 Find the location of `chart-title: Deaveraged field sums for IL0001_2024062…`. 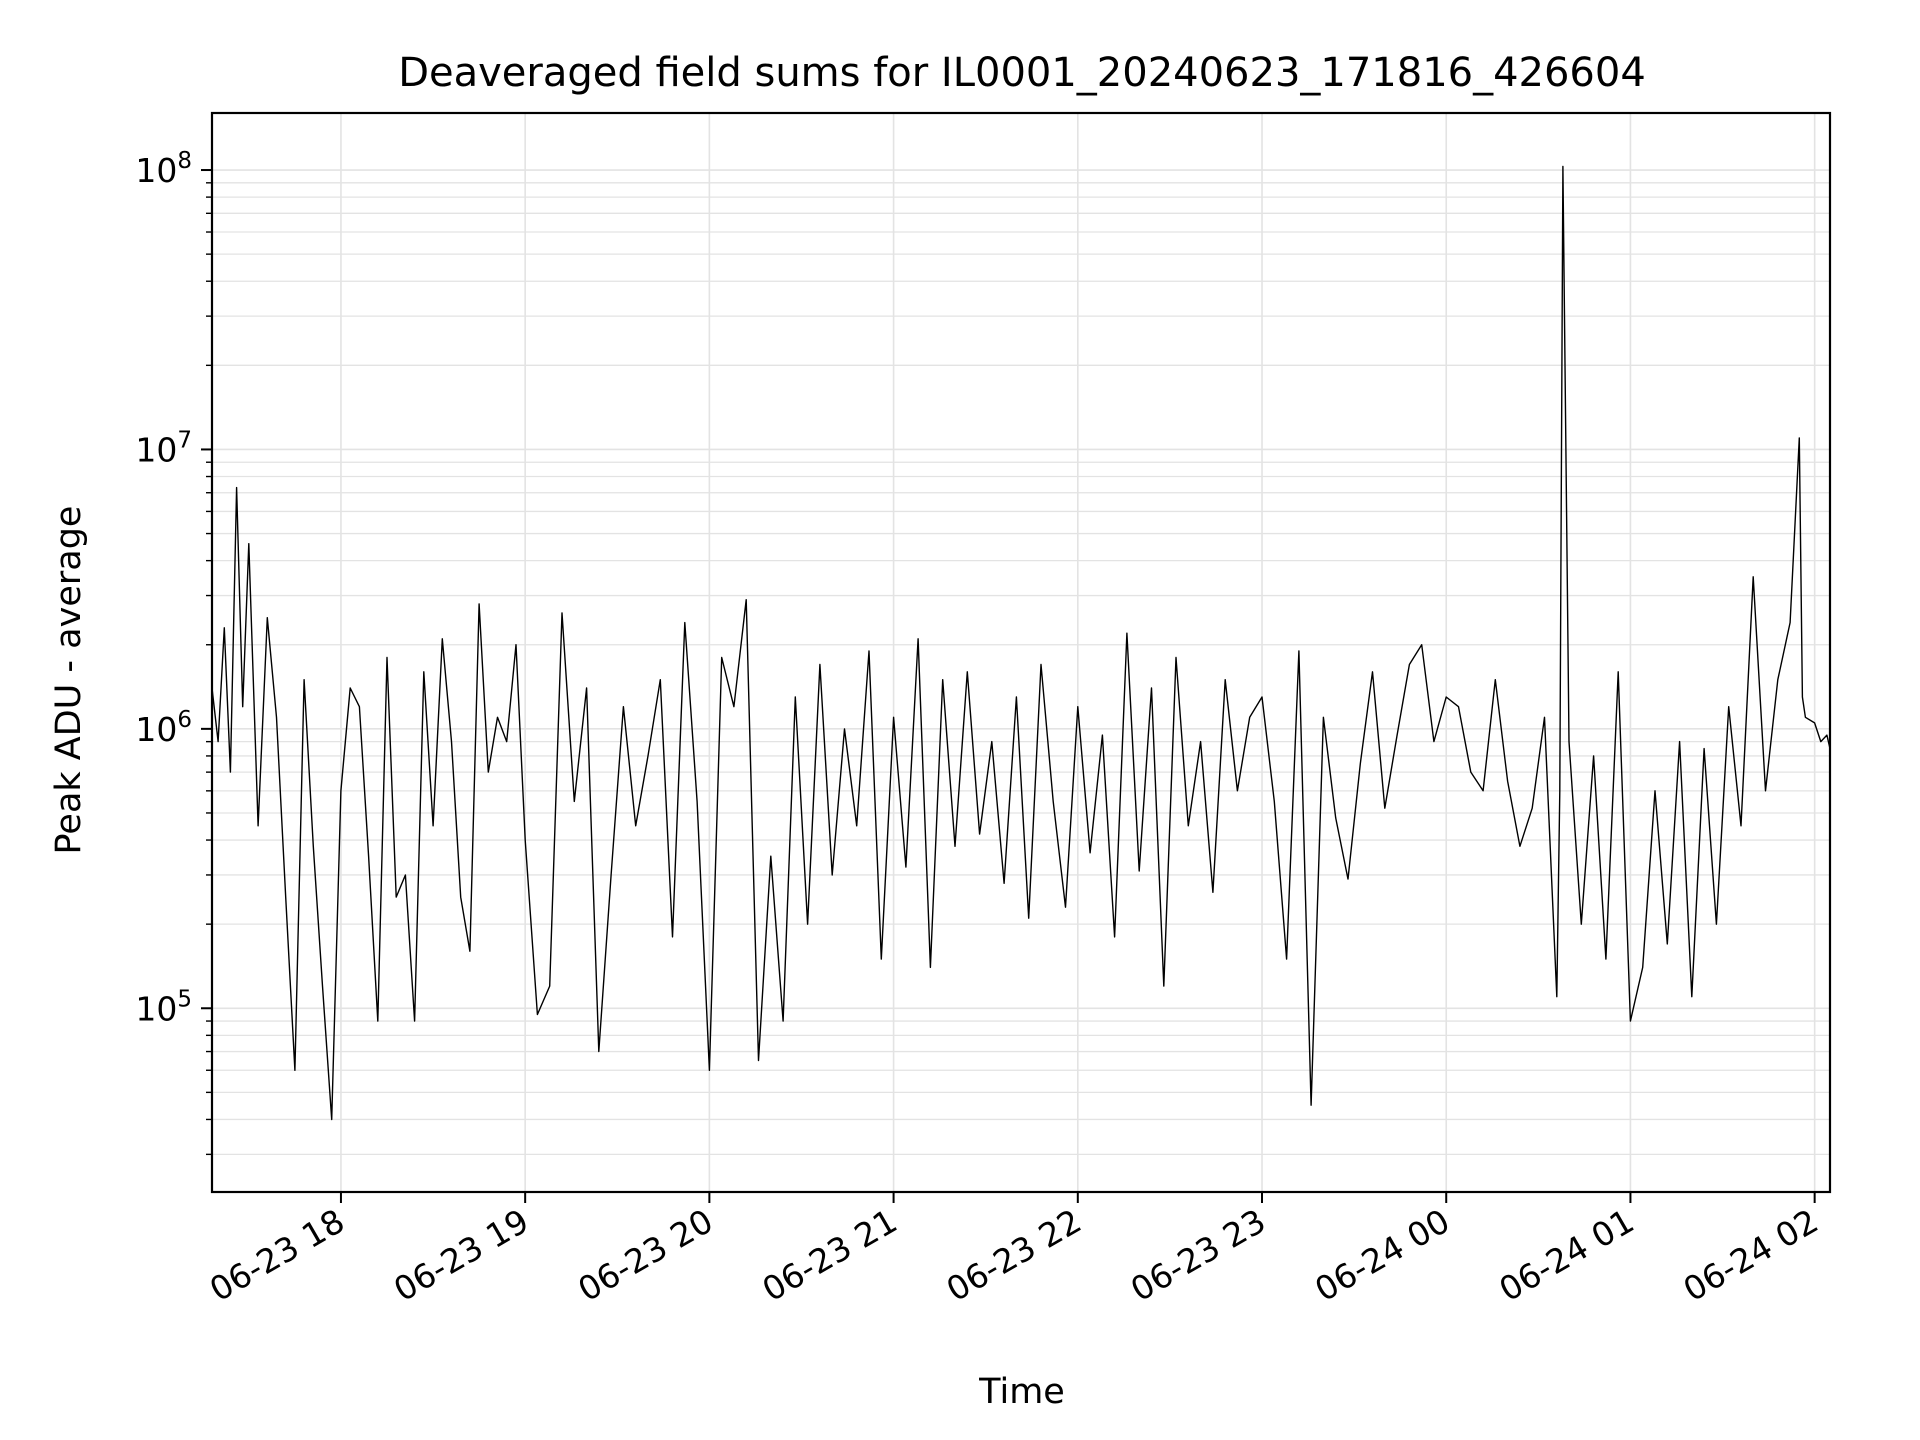

chart-title: Deaveraged field sums for IL0001_2024062… is located at coordinates (1022, 73).